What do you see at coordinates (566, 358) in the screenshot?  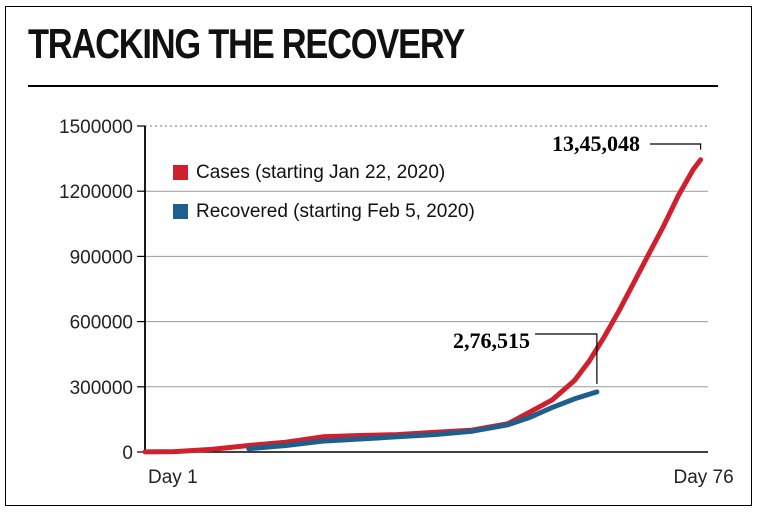 I see `recovered-leader-line` at bounding box center [566, 358].